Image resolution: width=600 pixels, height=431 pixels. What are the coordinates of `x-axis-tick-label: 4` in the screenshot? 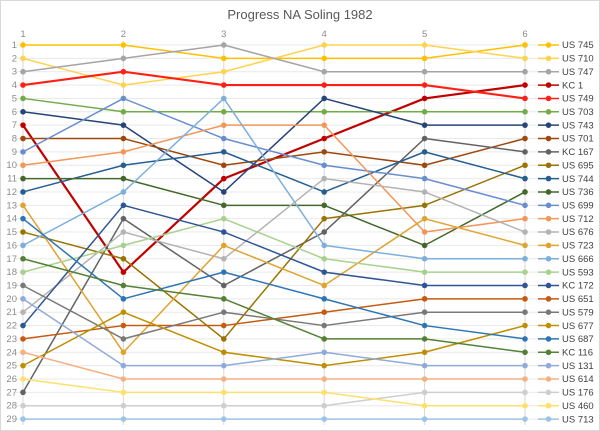 It's located at (324, 34).